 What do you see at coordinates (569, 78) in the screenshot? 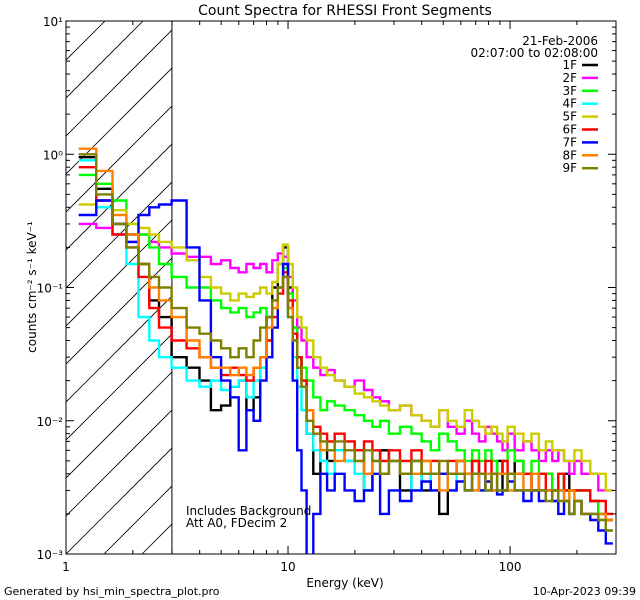
I see `legend-label-2F: 2F` at bounding box center [569, 78].